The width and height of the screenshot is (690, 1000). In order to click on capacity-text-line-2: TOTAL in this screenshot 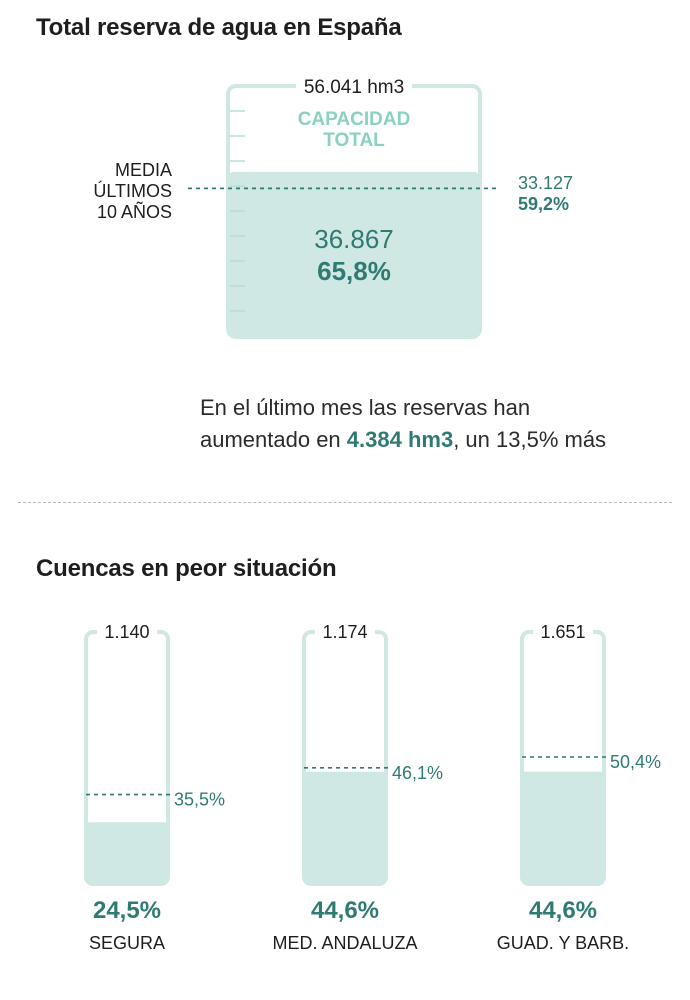, I will do `click(354, 140)`.